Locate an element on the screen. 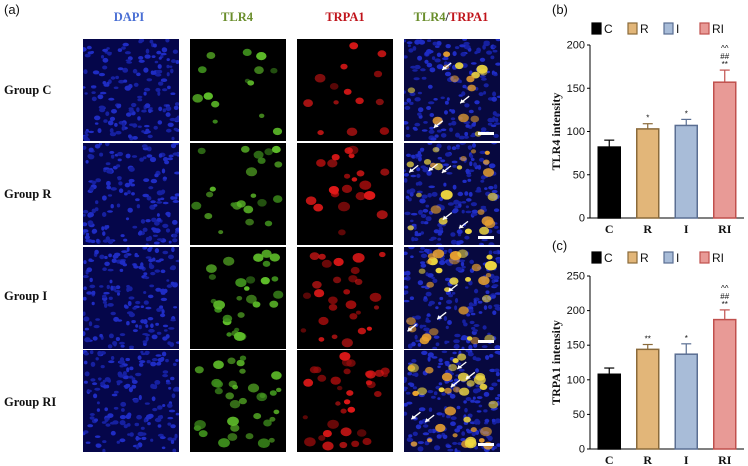 The width and height of the screenshot is (748, 466). micrograph-trpa1-group-i is located at coordinates (345, 298).